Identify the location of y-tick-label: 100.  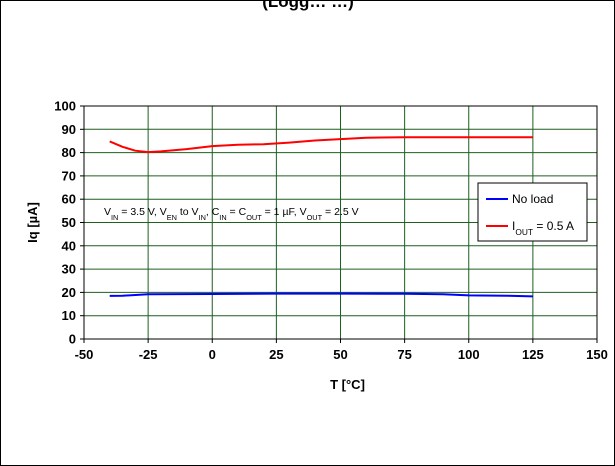
(65, 106).